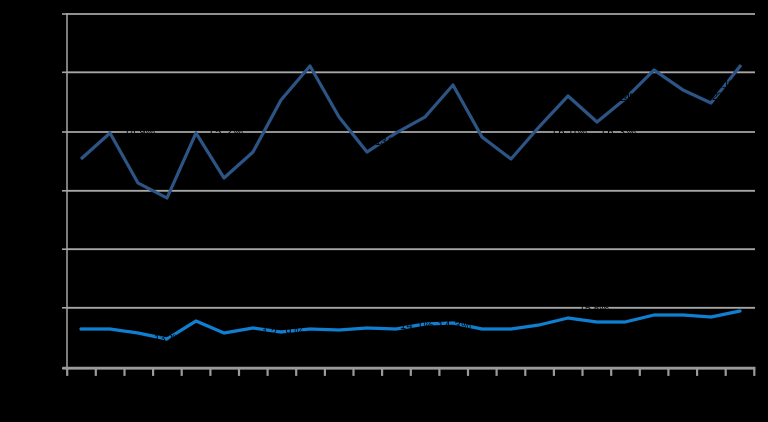 Image resolution: width=768 pixels, height=422 pixels. Describe the element at coordinates (594, 309) in the screenshot. I see `svg-text: 15.8%` at that location.